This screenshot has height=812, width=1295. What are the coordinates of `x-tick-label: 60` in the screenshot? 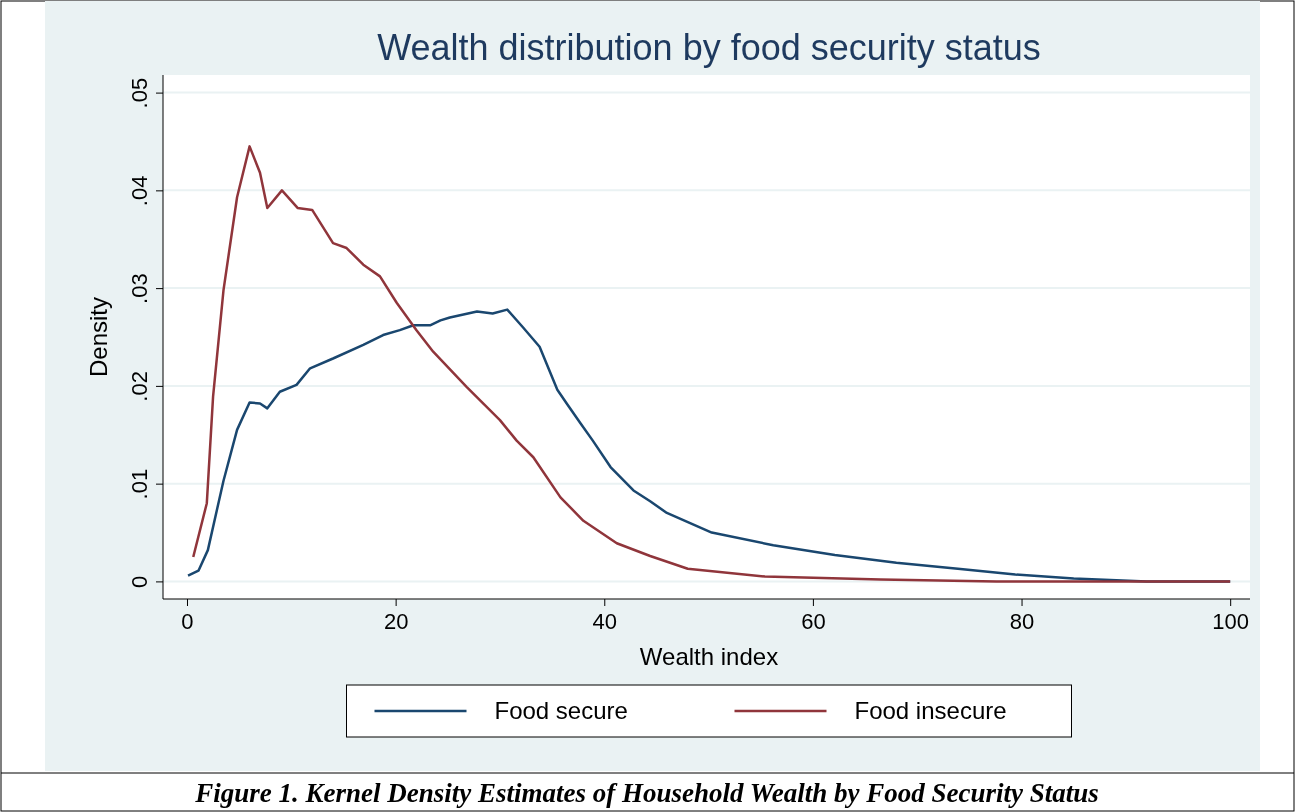 It's located at (813, 621).